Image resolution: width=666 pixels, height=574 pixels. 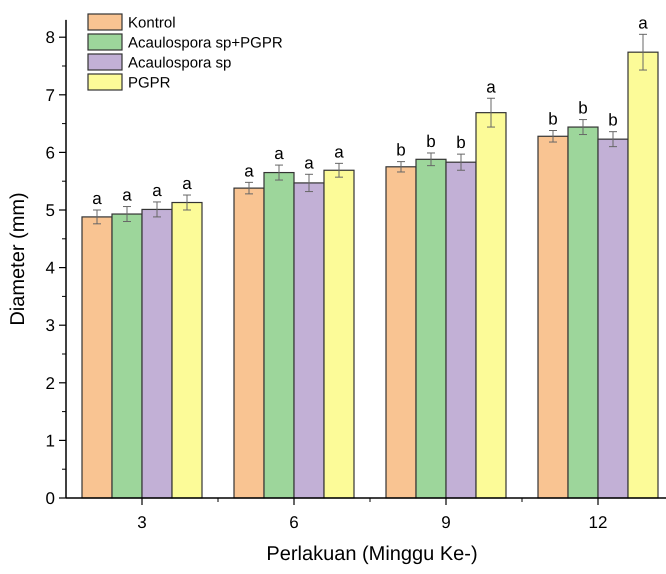 I want to click on y-tick-label: 8, so click(x=50, y=38).